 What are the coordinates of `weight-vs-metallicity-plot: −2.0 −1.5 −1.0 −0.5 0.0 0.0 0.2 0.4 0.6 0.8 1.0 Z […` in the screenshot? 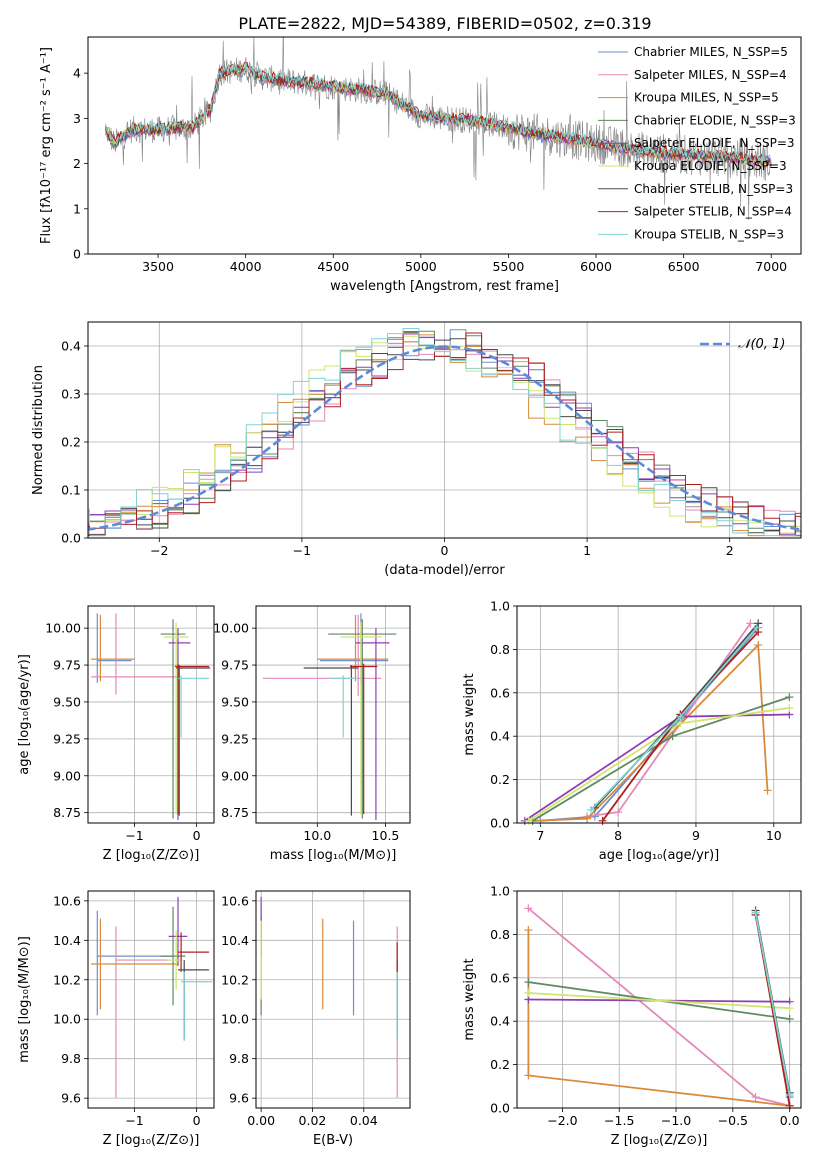 It's located at (632, 1016).